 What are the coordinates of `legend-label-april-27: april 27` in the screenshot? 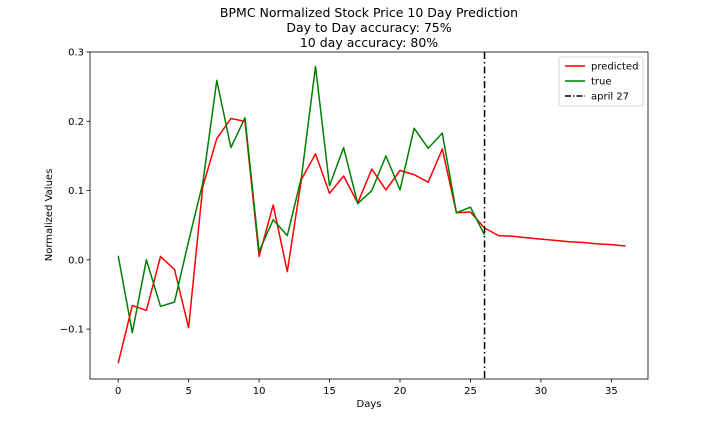 It's located at (610, 97).